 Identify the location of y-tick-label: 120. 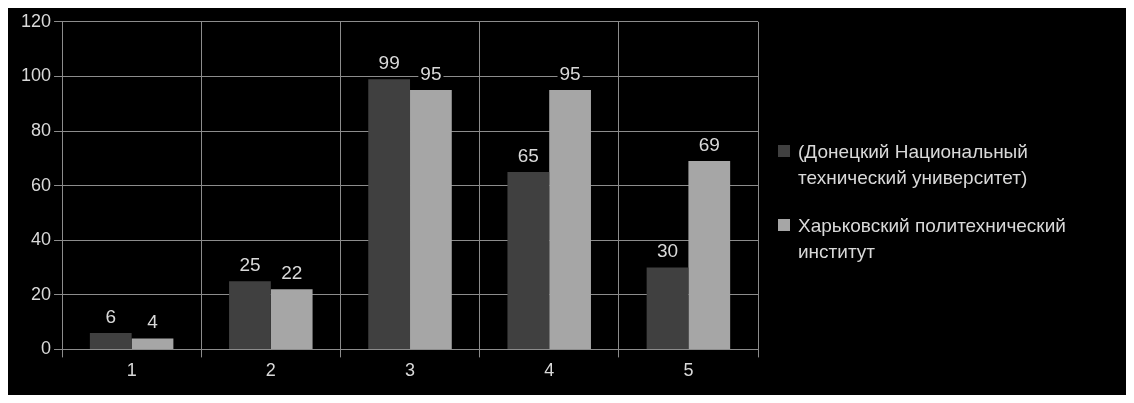
(36, 20).